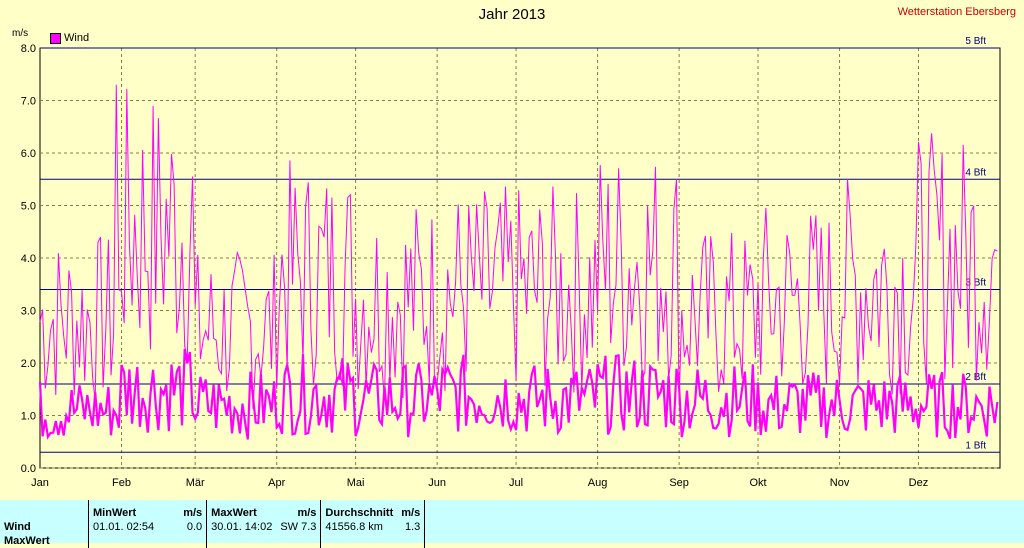 This screenshot has height=548, width=1024. What do you see at coordinates (516, 483) in the screenshot?
I see `x-tick-label: Jul` at bounding box center [516, 483].